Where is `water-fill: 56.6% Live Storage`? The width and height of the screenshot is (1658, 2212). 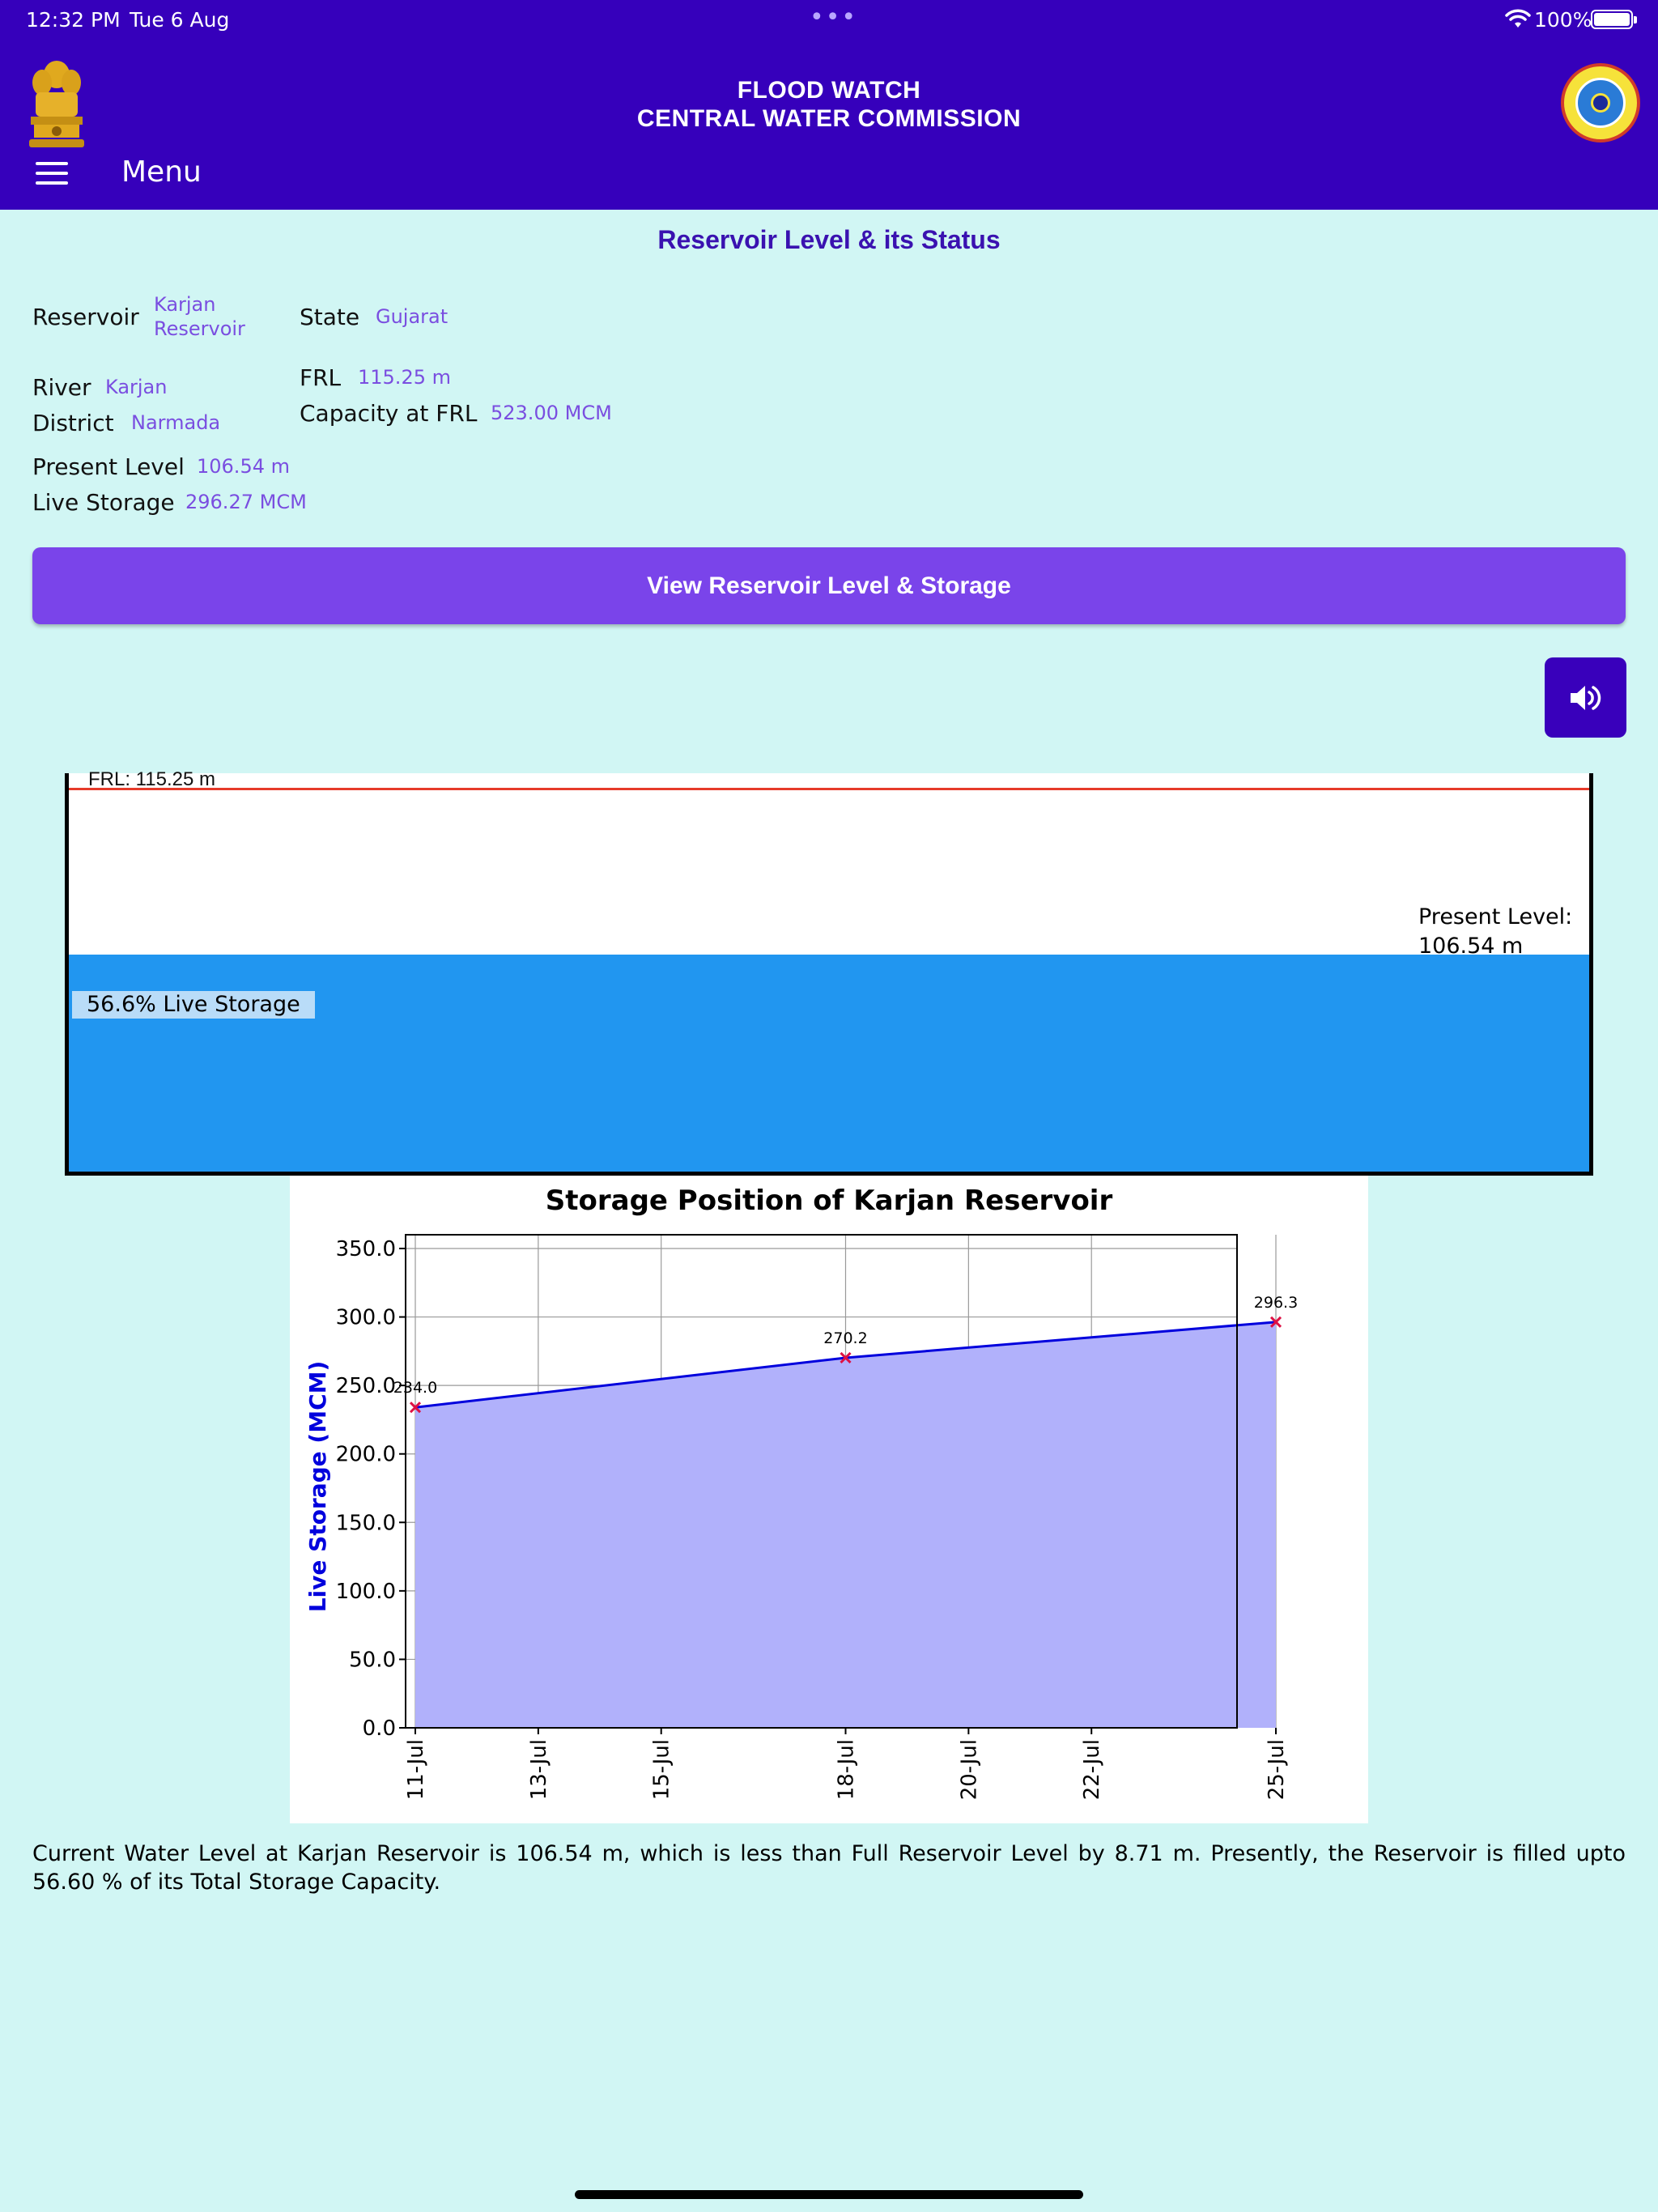 water-fill: 56.6% Live Storage is located at coordinates (829, 1063).